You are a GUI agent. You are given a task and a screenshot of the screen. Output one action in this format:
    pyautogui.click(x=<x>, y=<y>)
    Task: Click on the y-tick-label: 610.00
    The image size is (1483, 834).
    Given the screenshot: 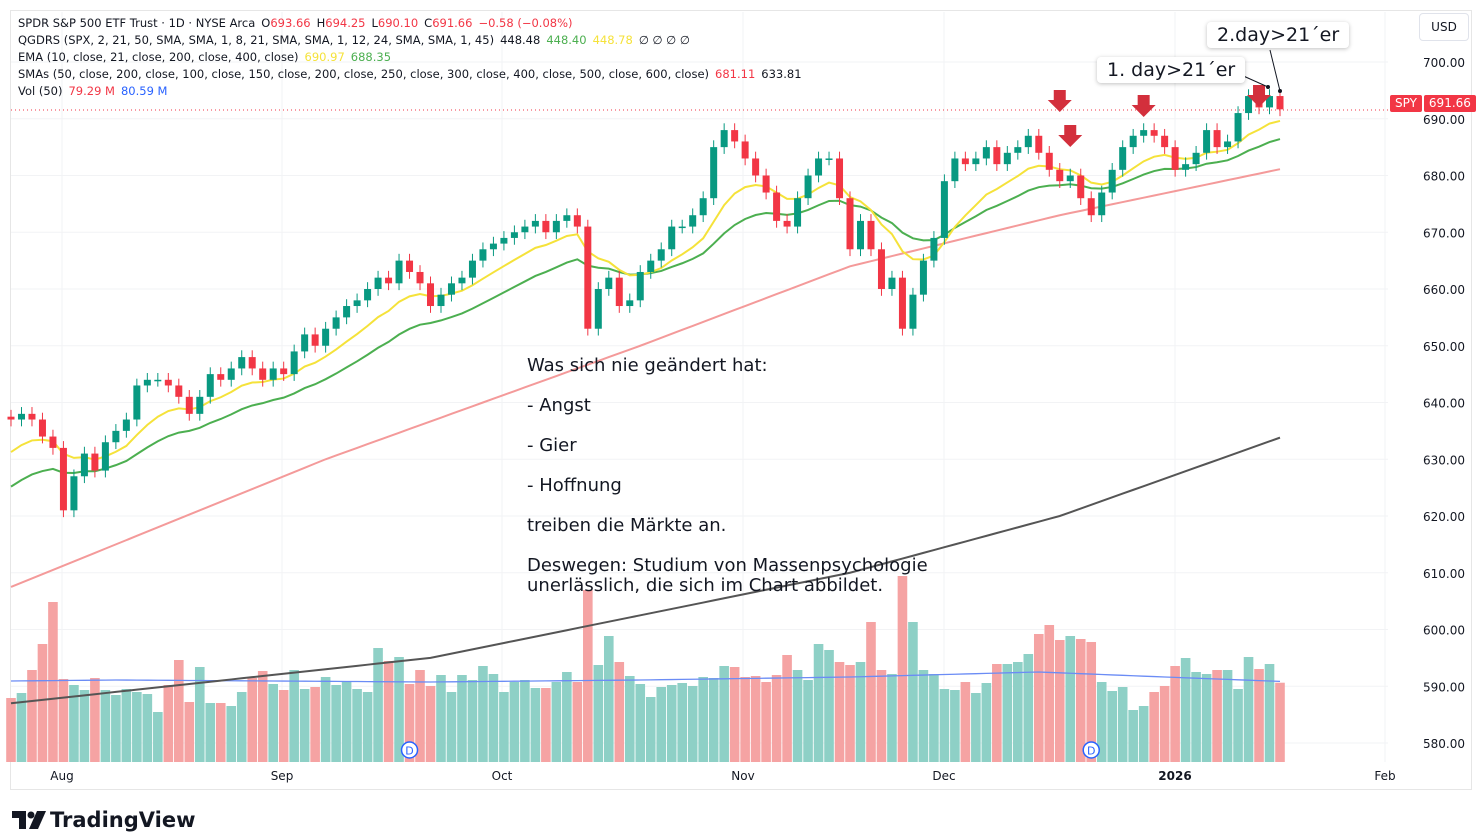 What is the action you would take?
    pyautogui.click(x=1444, y=574)
    